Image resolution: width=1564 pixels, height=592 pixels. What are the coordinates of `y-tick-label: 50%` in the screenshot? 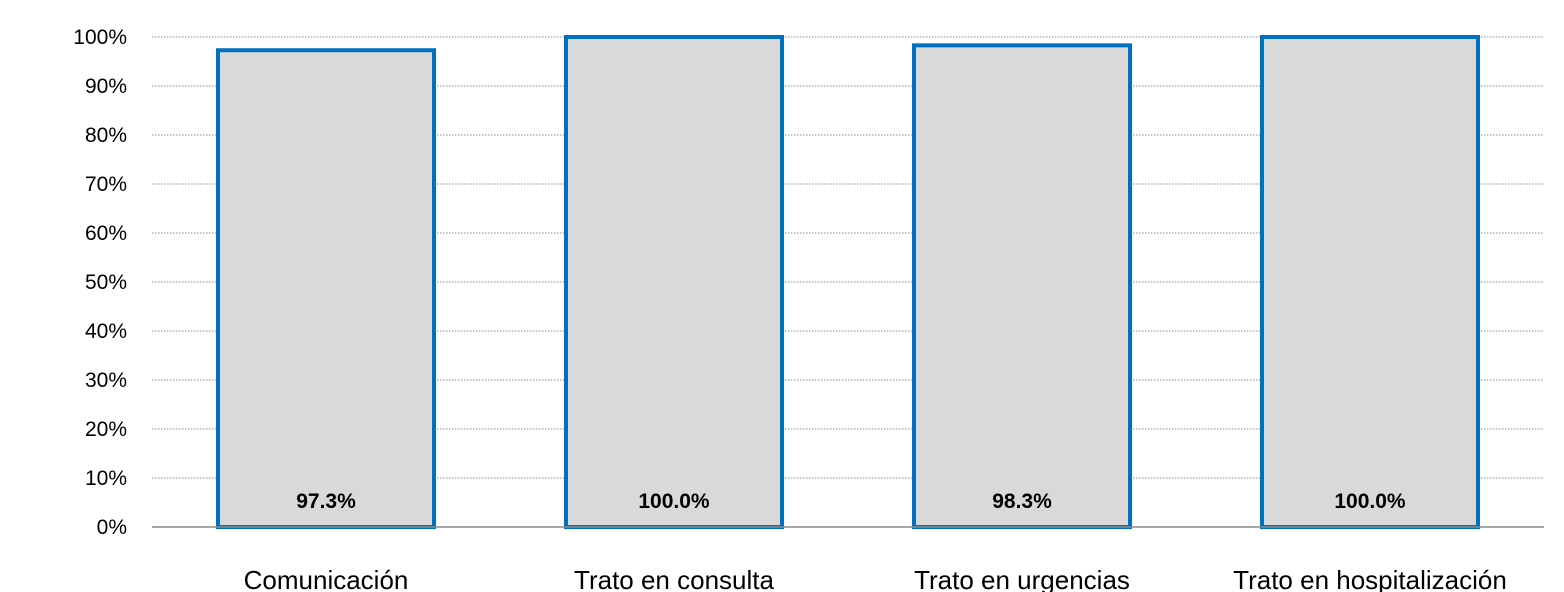 It's located at (106, 282).